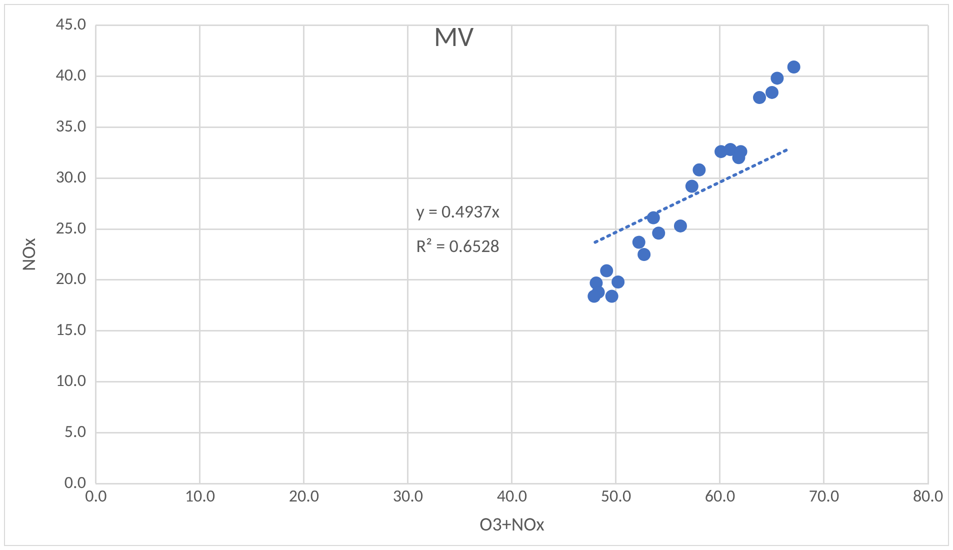 This screenshot has height=550, width=953. Describe the element at coordinates (616, 495) in the screenshot. I see `x-tick-label: 50.0` at that location.